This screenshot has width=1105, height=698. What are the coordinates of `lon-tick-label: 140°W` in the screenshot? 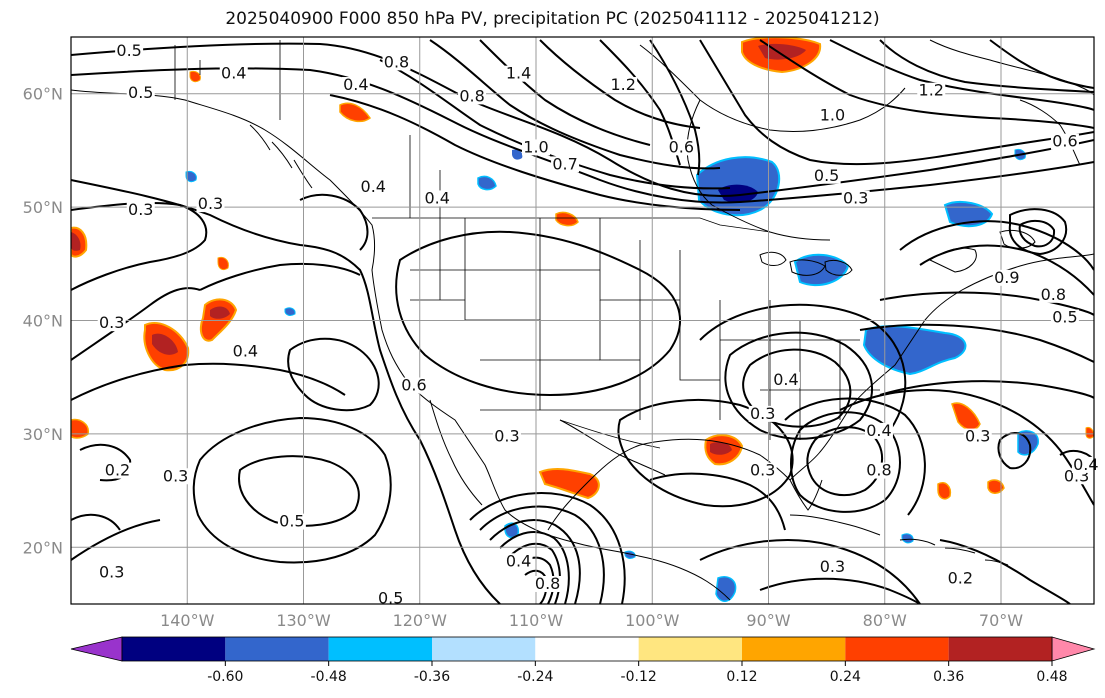 It's located at (187, 620).